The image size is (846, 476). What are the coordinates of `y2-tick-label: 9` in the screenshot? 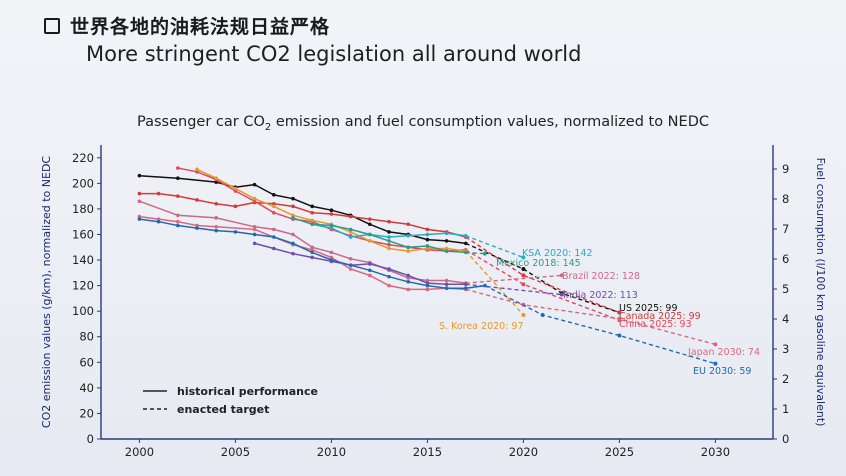 It's located at (785, 169).